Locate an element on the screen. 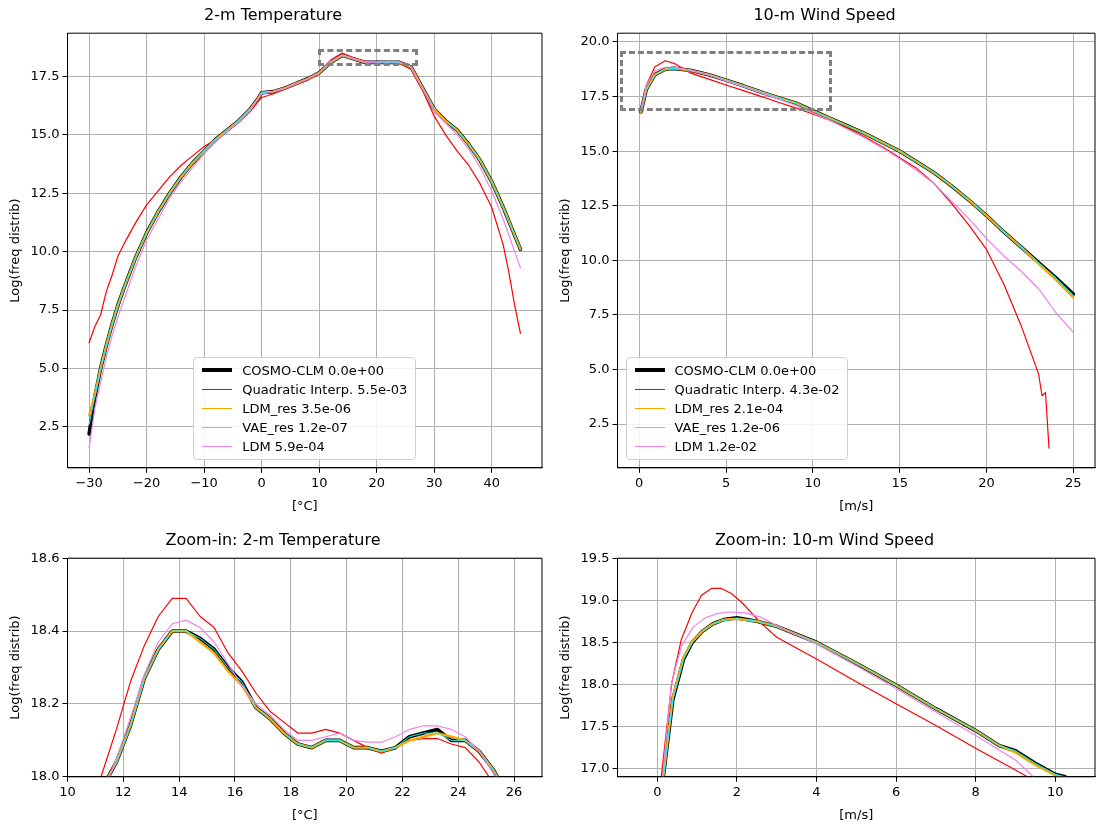  y-tick-label: 18.4 is located at coordinates (45, 630).